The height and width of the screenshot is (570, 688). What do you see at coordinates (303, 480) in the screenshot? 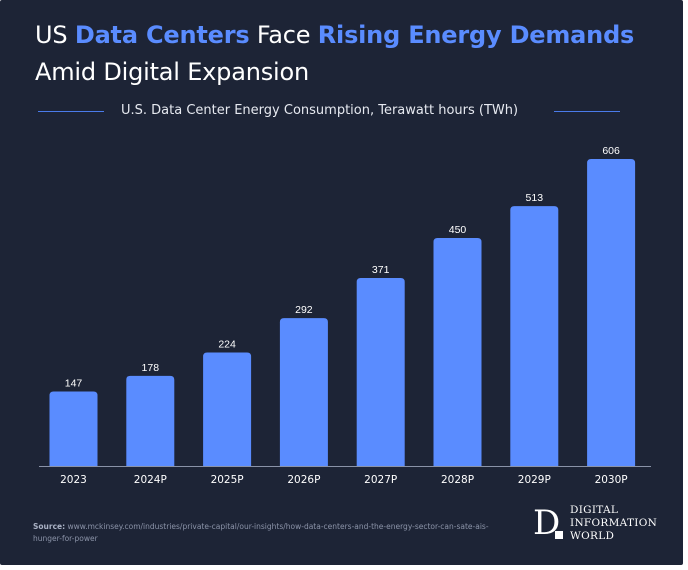
I see `x-tick-label: 2026P` at bounding box center [303, 480].